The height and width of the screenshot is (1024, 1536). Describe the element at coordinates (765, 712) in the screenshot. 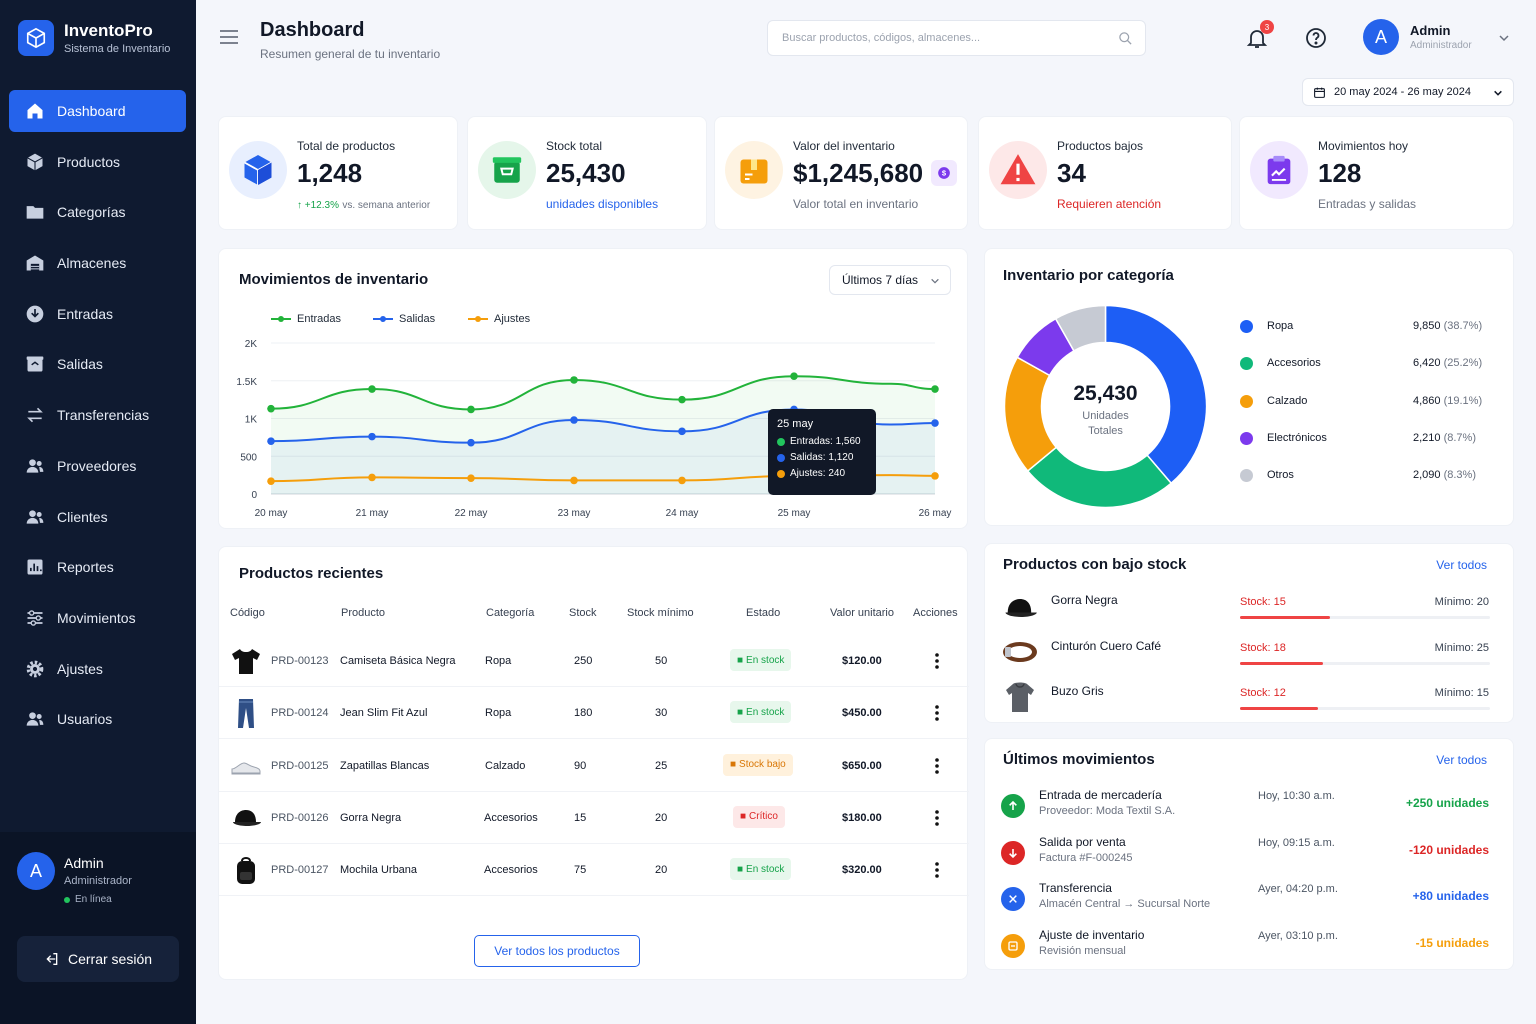

I see `status-label: En stock` at that location.